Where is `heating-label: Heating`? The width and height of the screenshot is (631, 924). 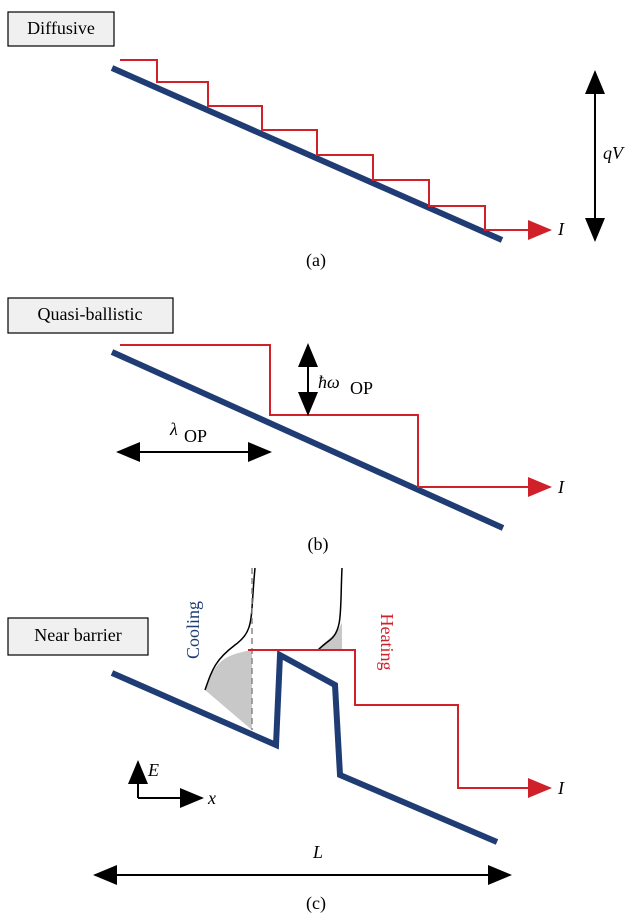
heating-label: Heating is located at coordinates (387, 642).